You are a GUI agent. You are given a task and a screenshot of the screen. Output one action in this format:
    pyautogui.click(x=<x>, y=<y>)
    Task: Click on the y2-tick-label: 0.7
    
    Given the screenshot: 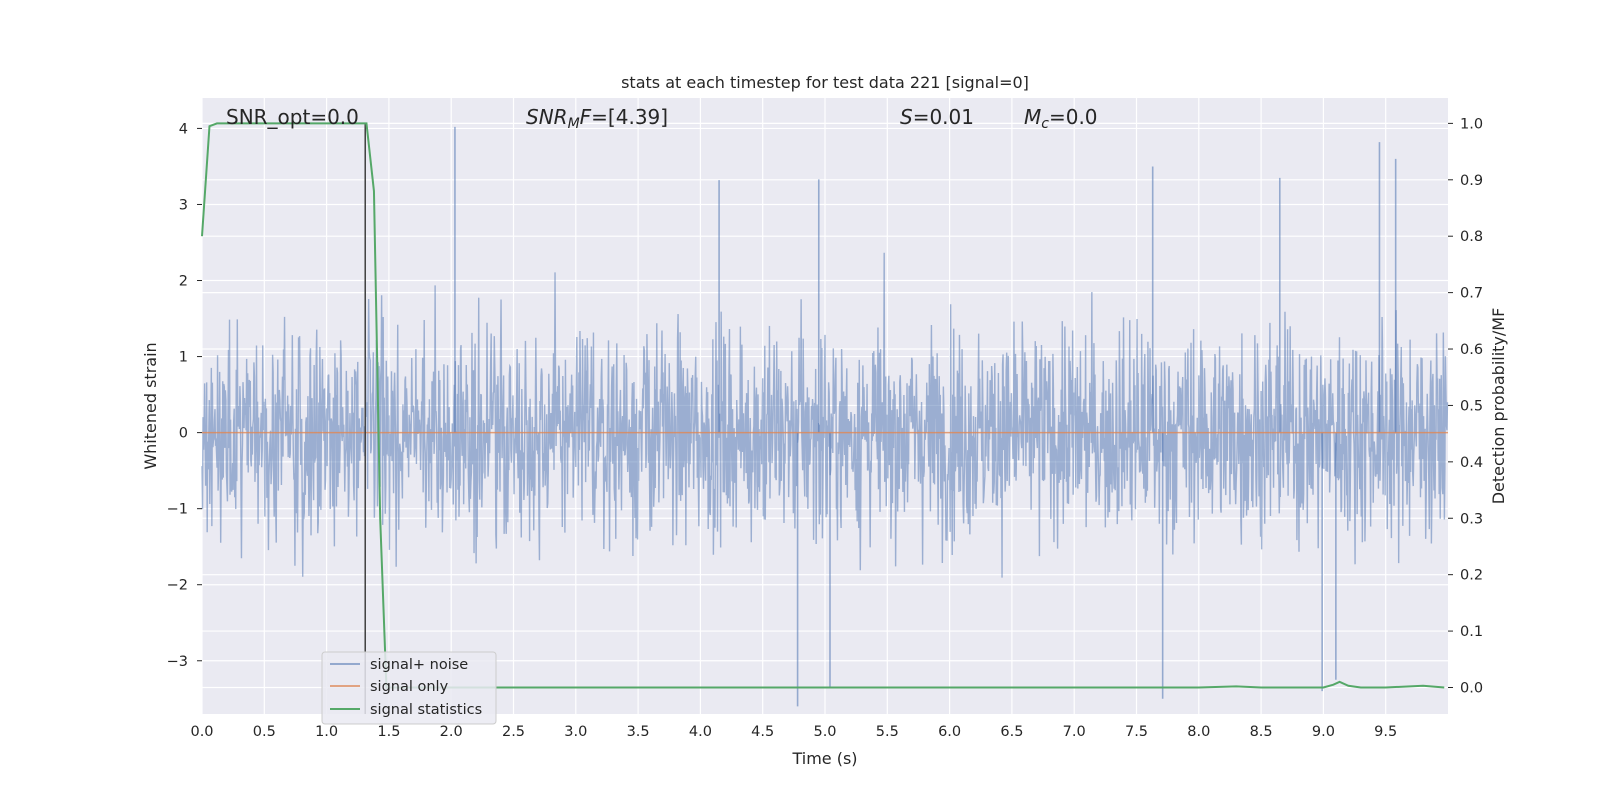 What is the action you would take?
    pyautogui.click(x=1471, y=294)
    